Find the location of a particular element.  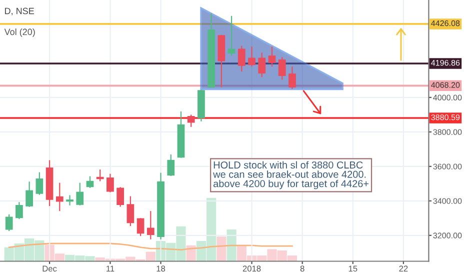

y-tick-label: 3200.00 is located at coordinates (447, 235).